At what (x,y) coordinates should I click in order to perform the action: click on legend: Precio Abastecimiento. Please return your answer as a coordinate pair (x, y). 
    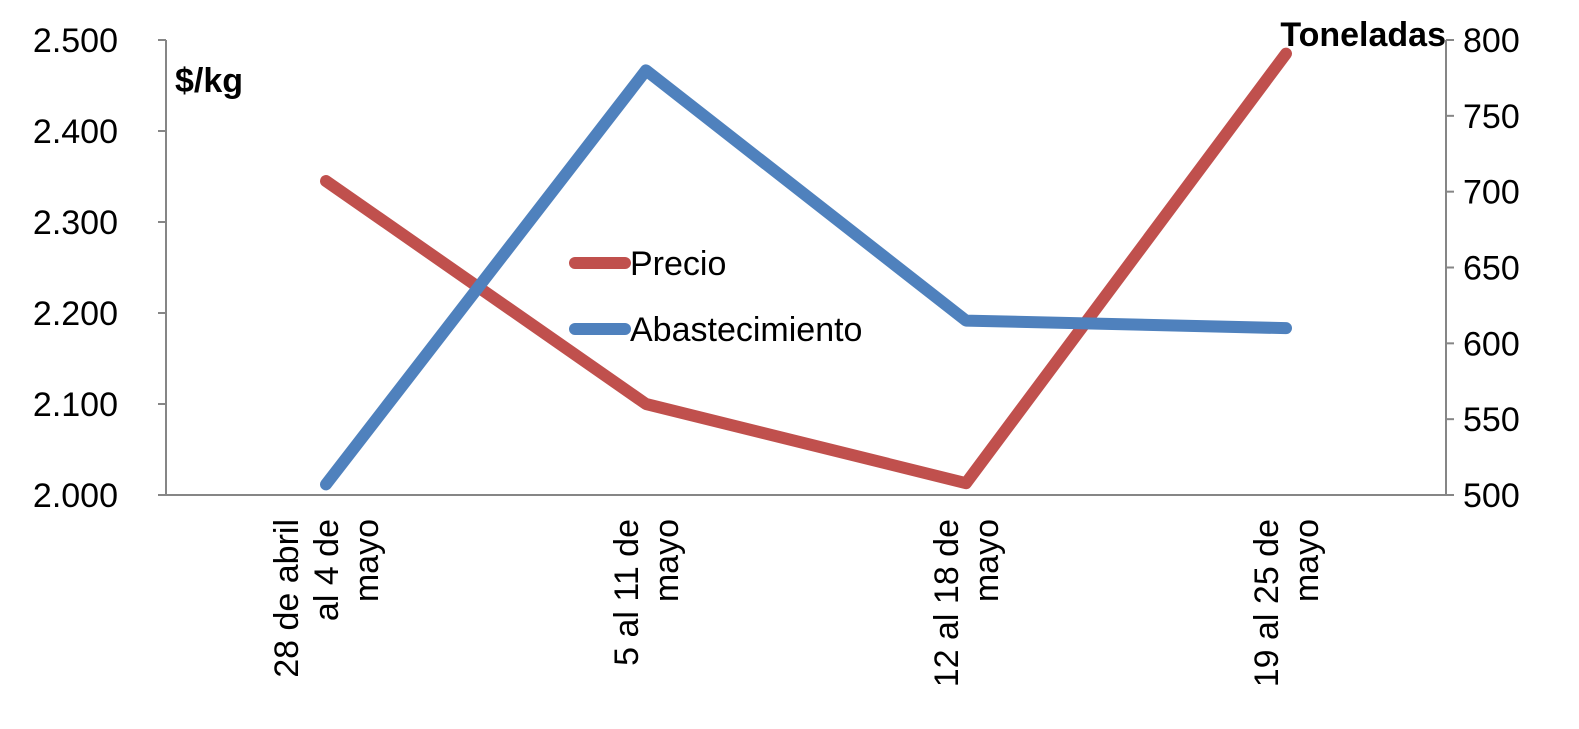
    Looking at the image, I should click on (715, 297).